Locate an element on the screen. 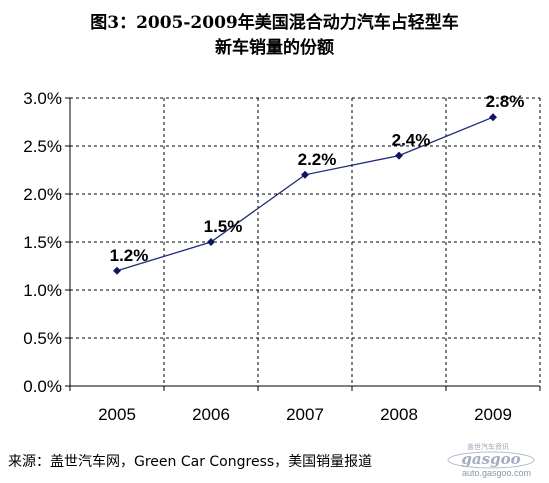 Image resolution: width=549 pixels, height=483 pixels. y-tick-label: 2.0% is located at coordinates (42, 194).